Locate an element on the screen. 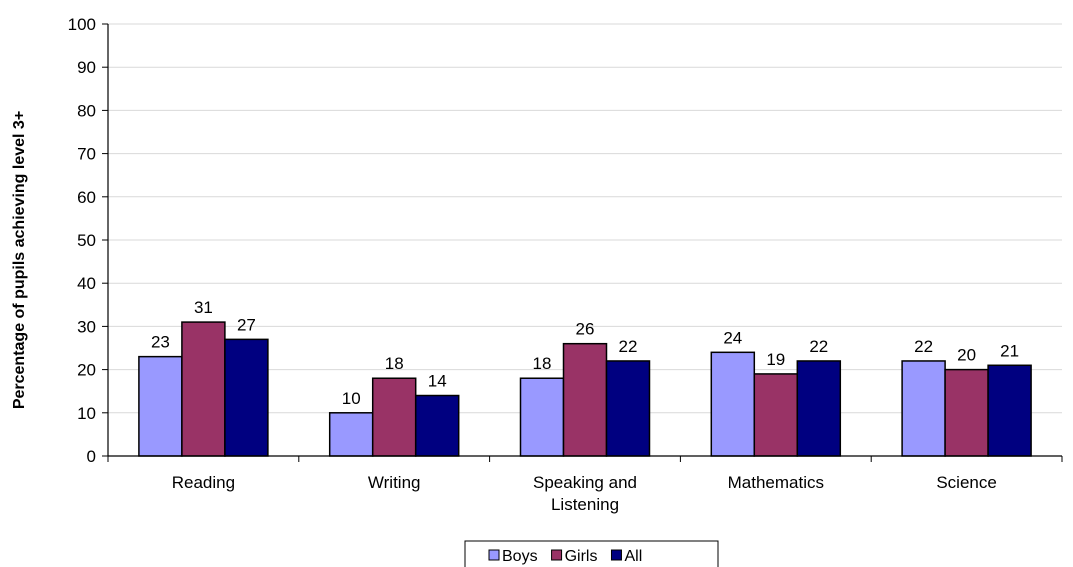 This screenshot has height=567, width=1073. legend: Boys Girls All is located at coordinates (591, 553).